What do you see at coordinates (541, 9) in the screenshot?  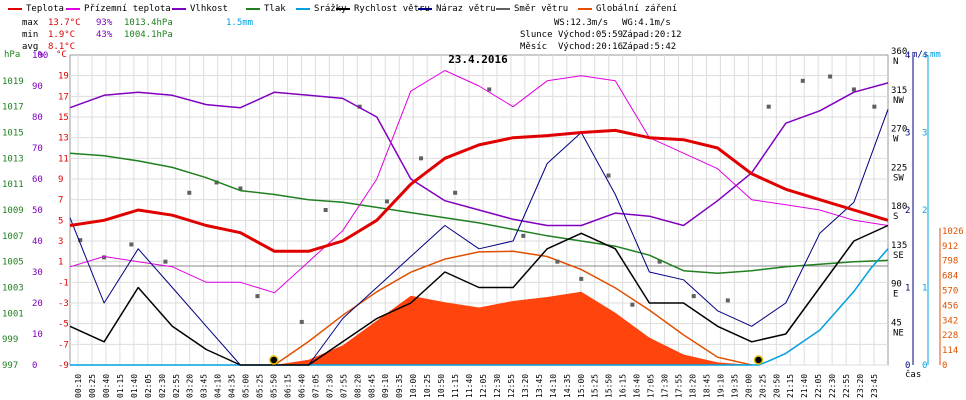 I see `legend-label: Směr větru` at bounding box center [541, 9].